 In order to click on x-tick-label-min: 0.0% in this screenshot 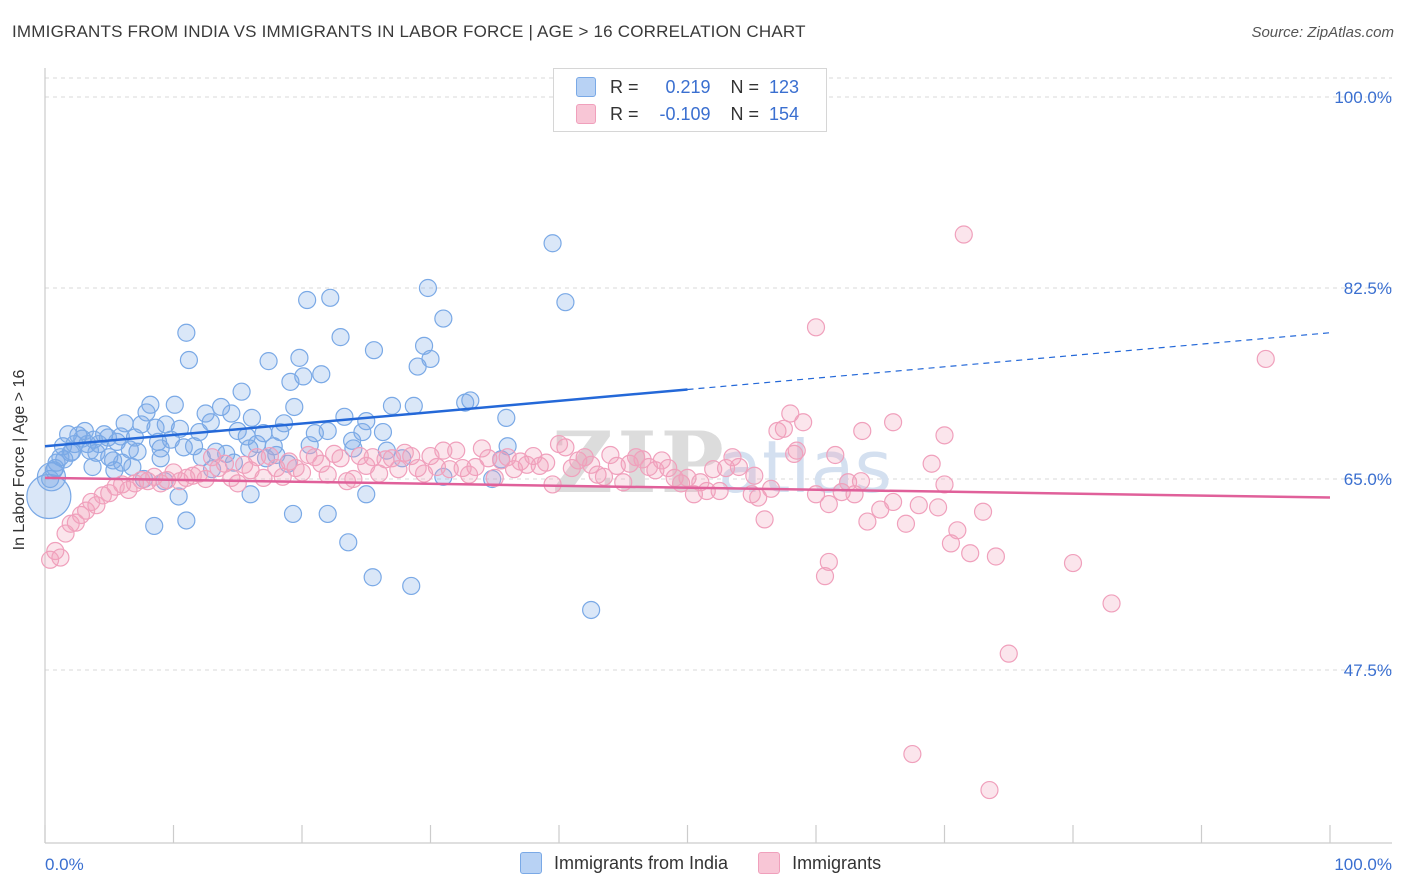, I will do `click(64, 864)`.